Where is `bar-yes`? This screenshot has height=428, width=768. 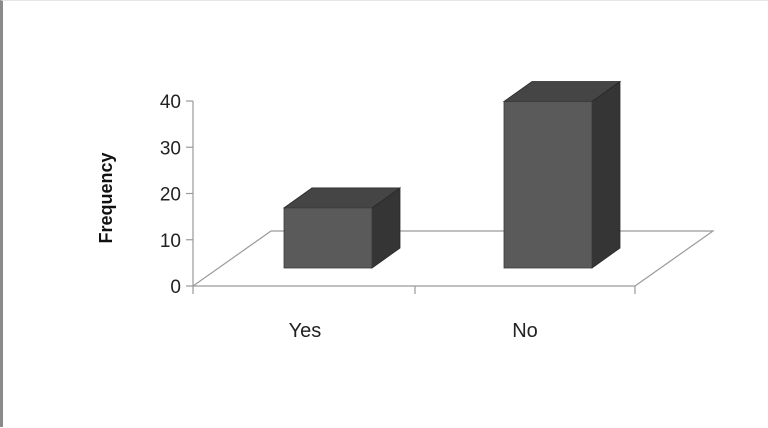 bar-yes is located at coordinates (342, 228).